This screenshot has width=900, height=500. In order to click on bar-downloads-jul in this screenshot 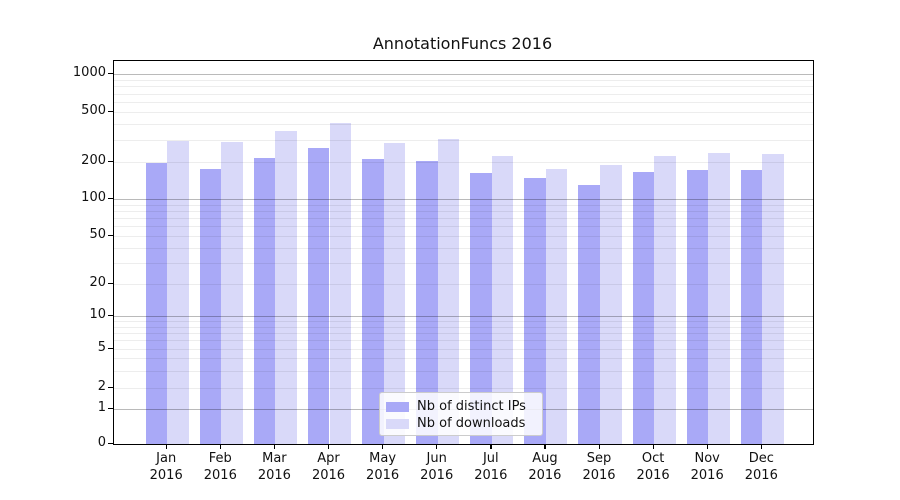, I will do `click(502, 299)`.